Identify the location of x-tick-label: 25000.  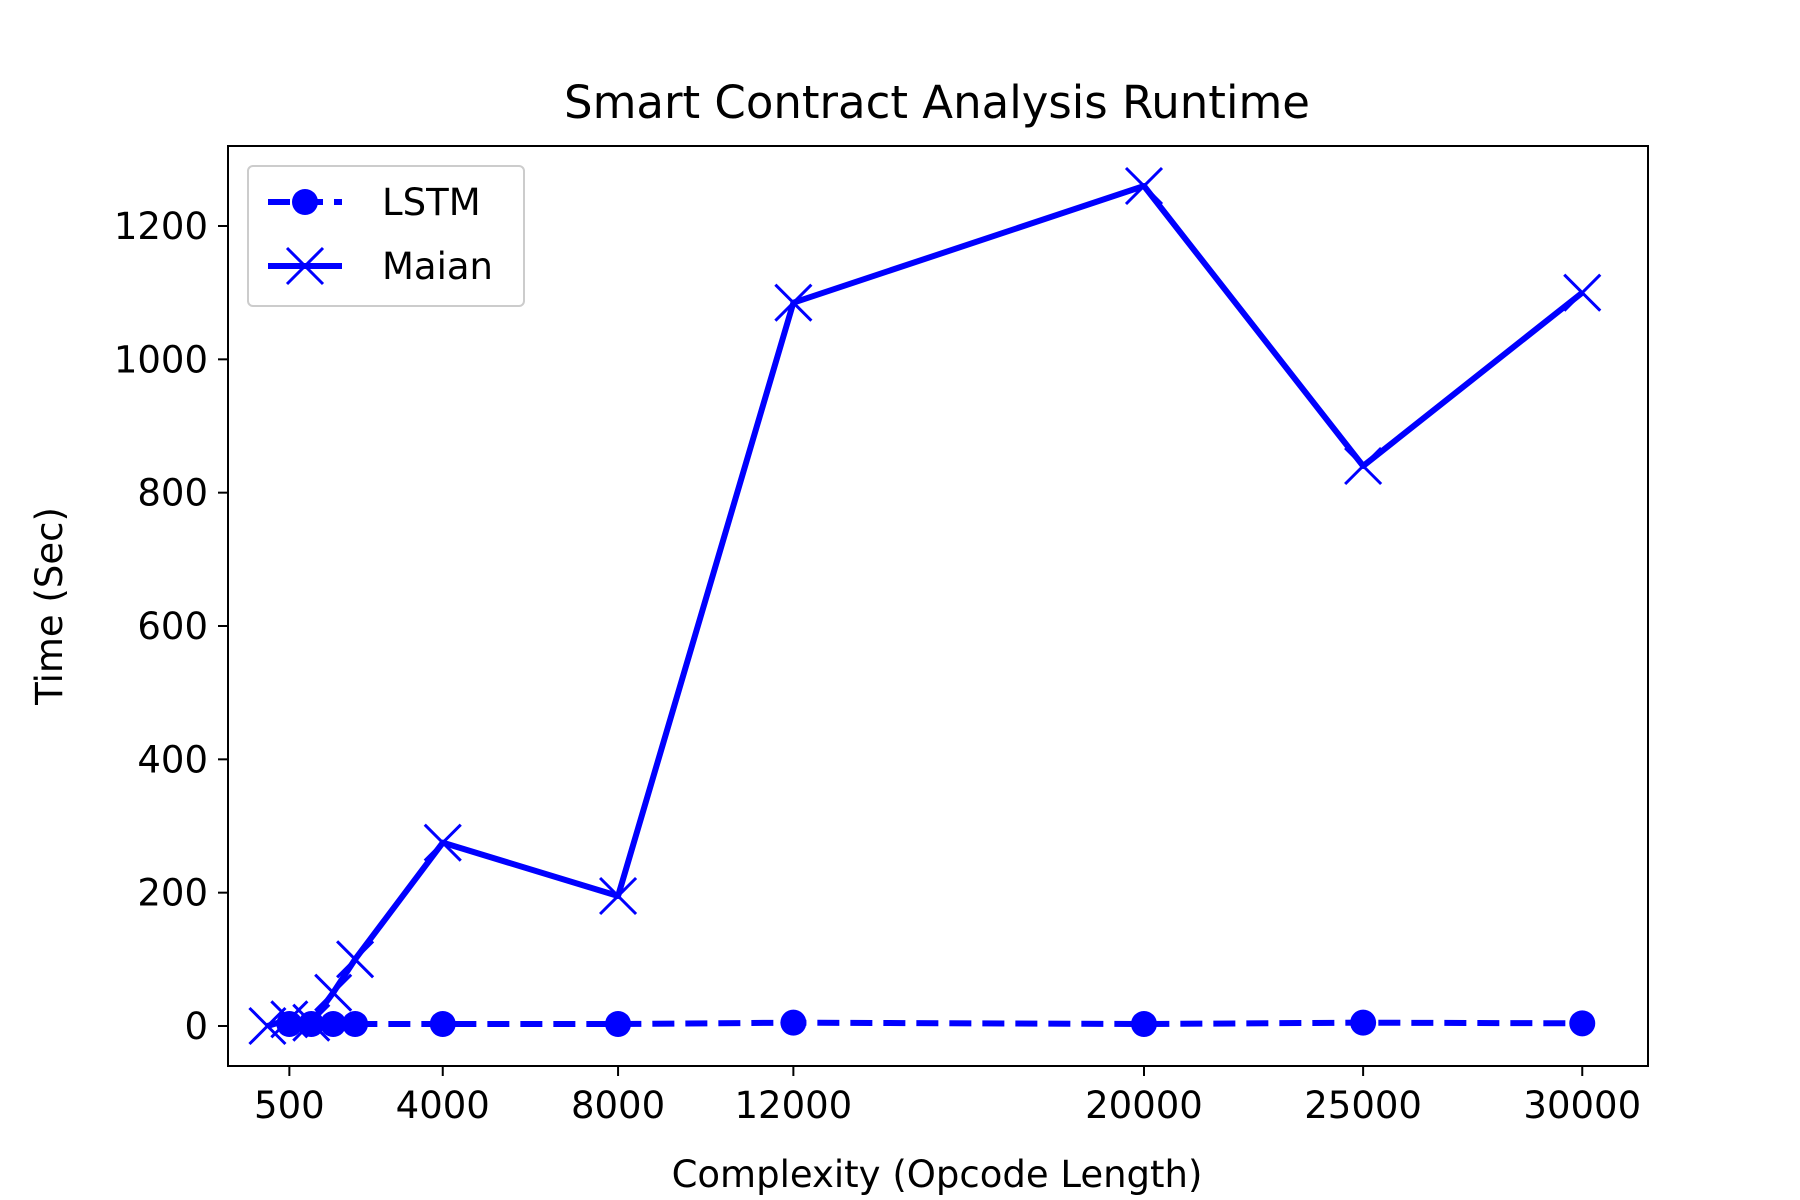
(1363, 1105).